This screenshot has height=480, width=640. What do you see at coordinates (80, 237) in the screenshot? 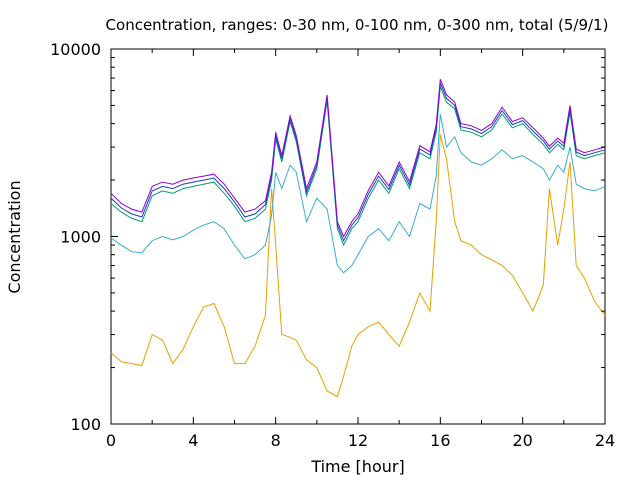
I see `y-tick-label: 1000` at bounding box center [80, 237].